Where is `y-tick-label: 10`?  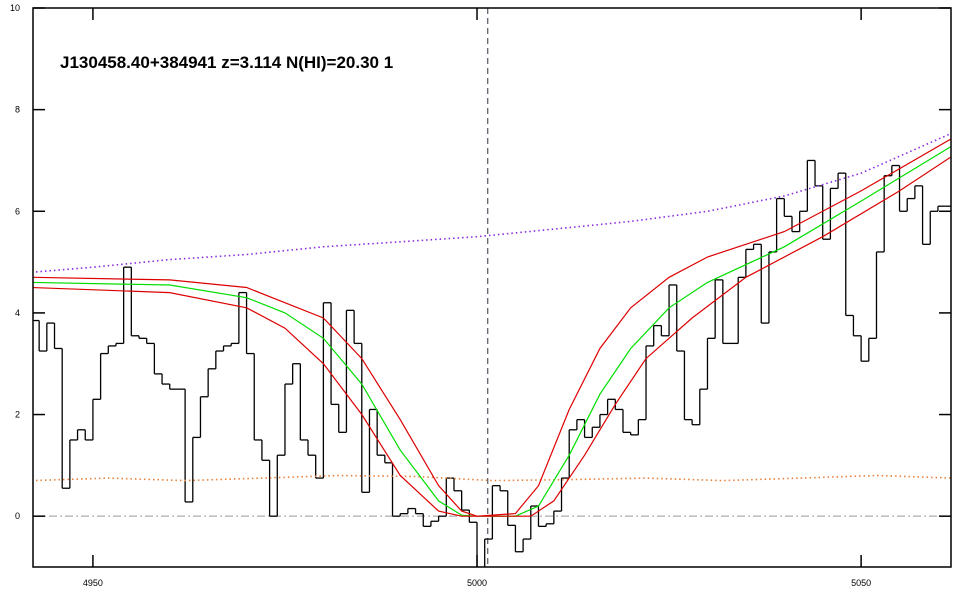
y-tick-label: 10 is located at coordinates (15, 8).